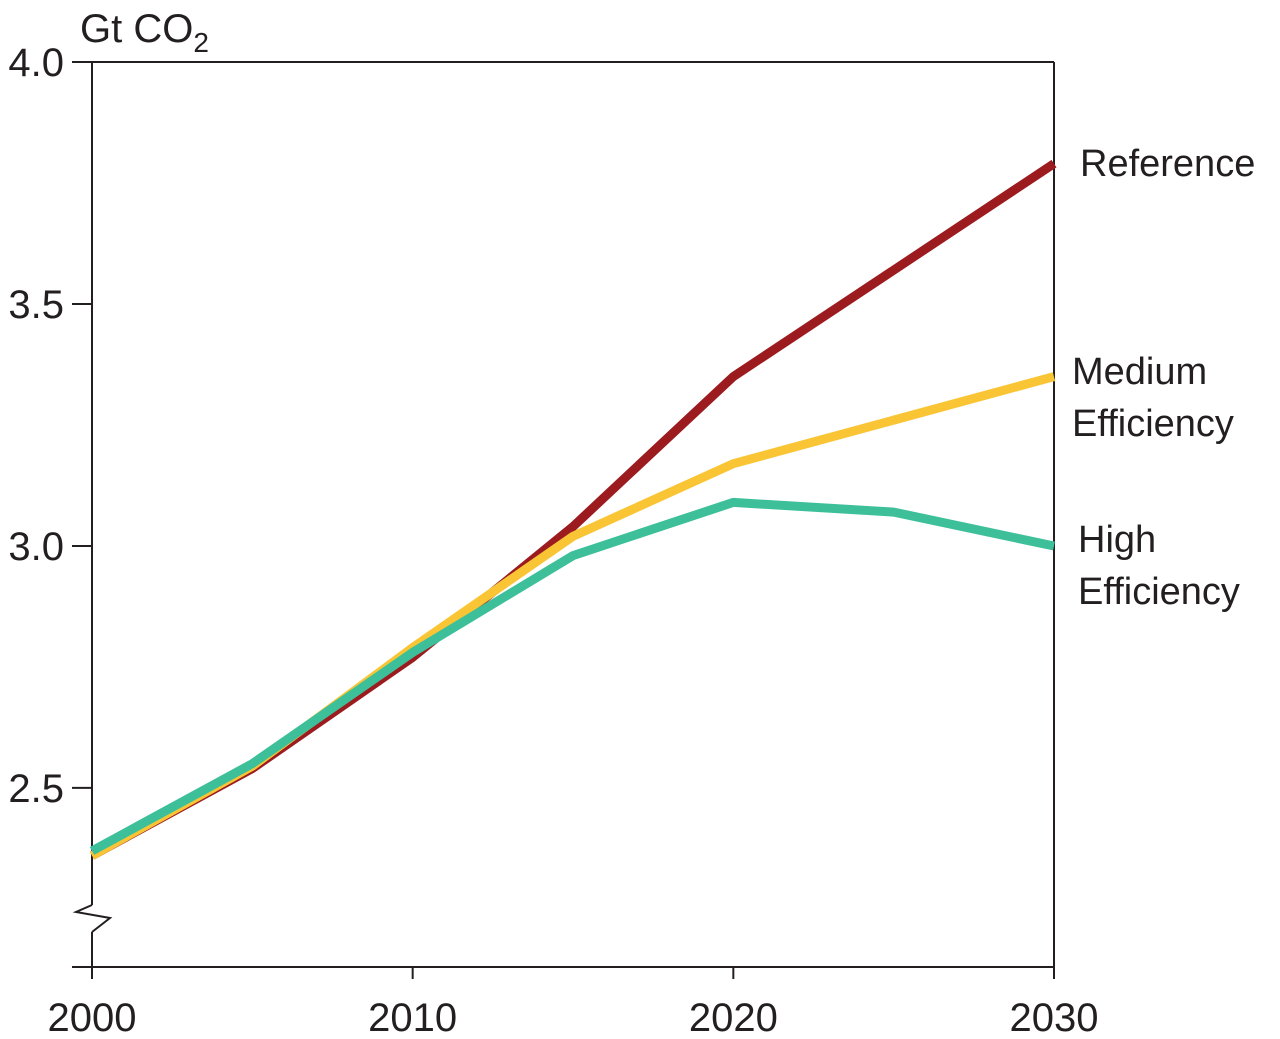  What do you see at coordinates (36, 547) in the screenshot?
I see `y-tick-label: 3.0` at bounding box center [36, 547].